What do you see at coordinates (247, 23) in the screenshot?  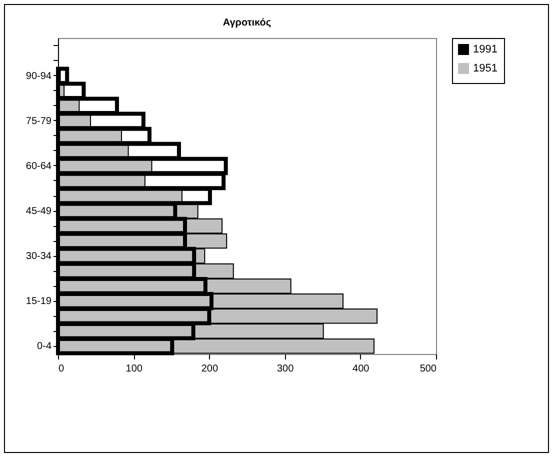 I see `chart-title: Αγροτικός` at bounding box center [247, 23].